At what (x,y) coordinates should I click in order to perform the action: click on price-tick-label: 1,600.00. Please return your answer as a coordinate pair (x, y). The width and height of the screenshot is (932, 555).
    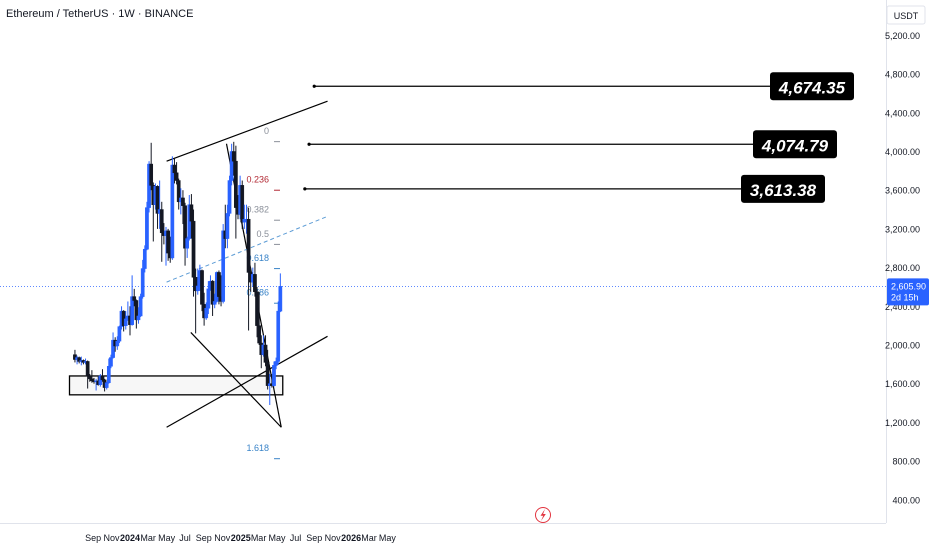
    Looking at the image, I should click on (902, 384).